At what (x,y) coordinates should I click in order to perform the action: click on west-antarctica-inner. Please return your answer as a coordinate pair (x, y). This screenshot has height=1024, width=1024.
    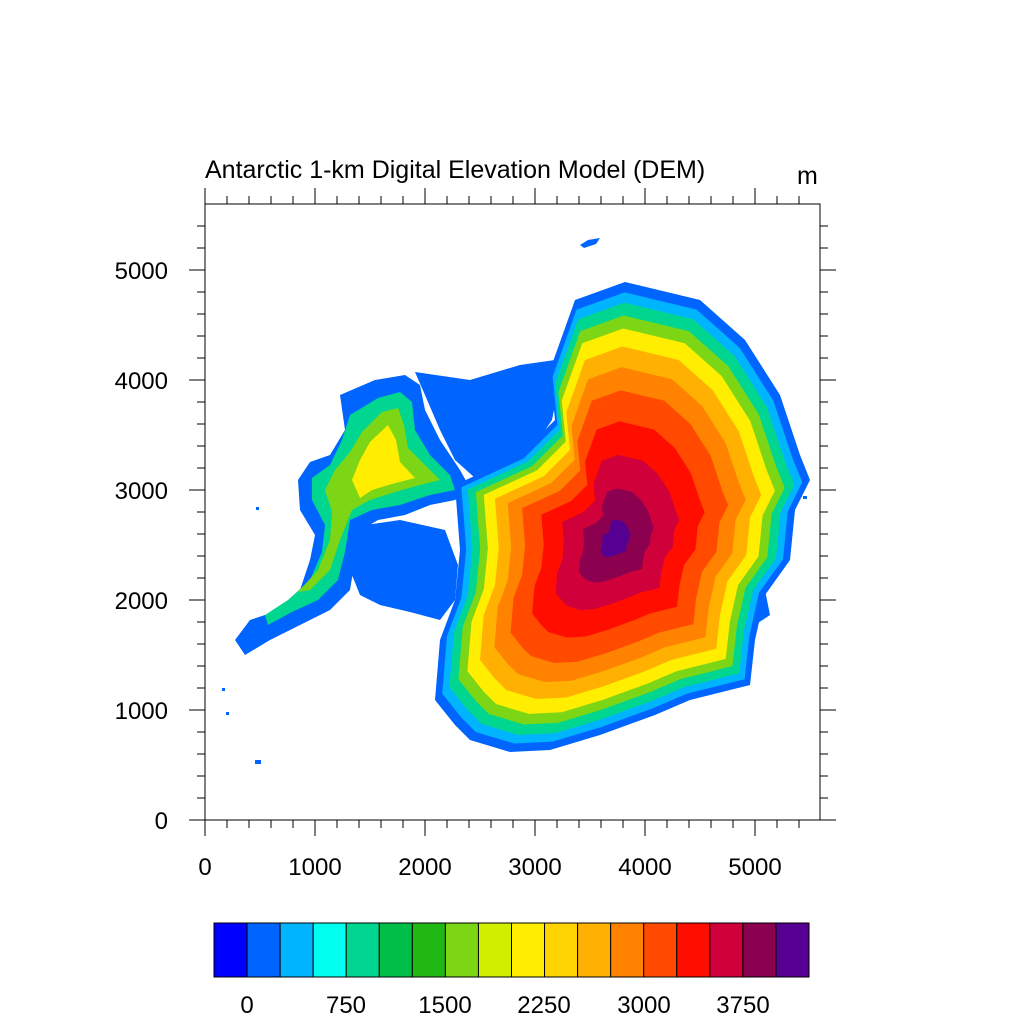
    Looking at the image, I should click on (369, 500).